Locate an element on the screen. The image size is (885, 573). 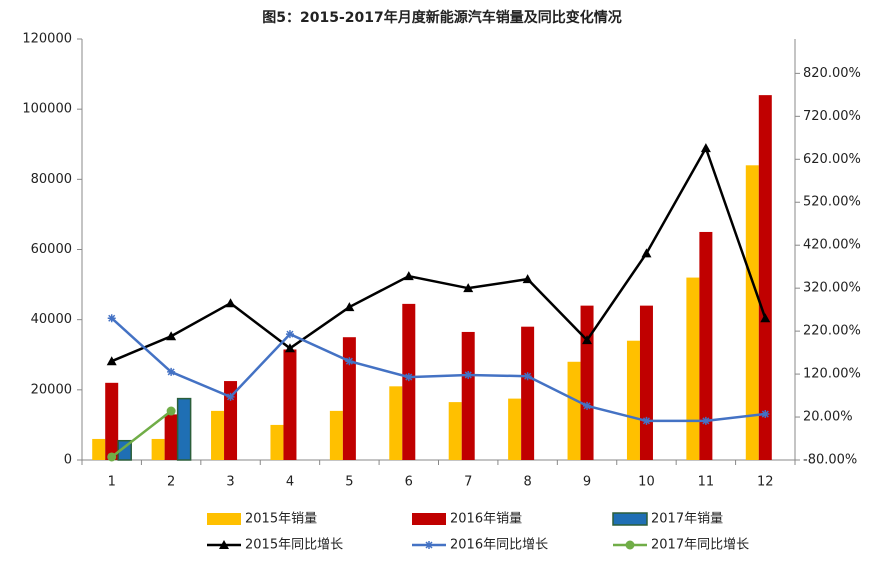
x-tick-label: 9 is located at coordinates (587, 482).